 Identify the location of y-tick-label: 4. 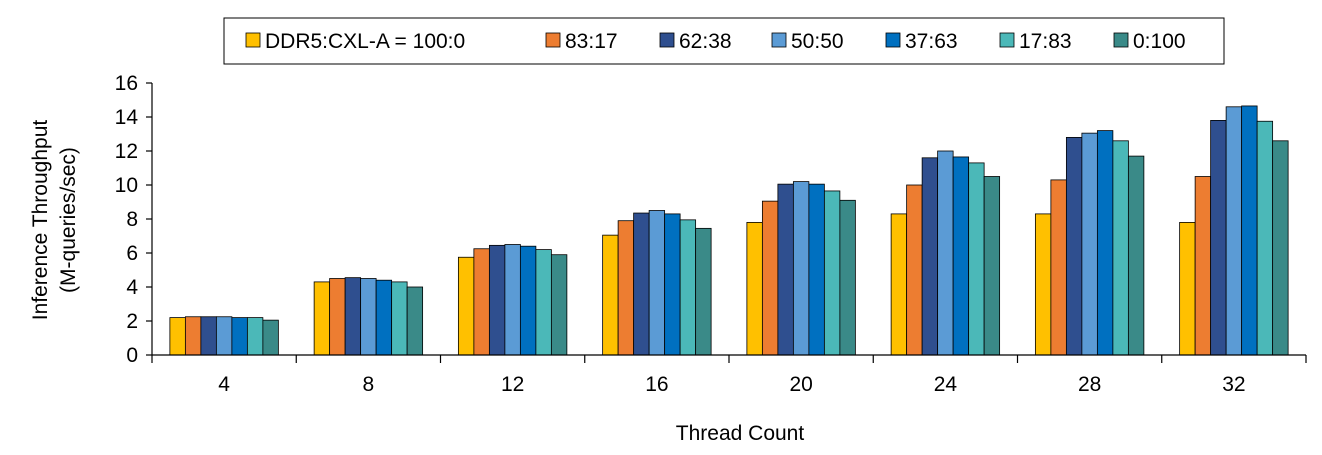
(132, 287).